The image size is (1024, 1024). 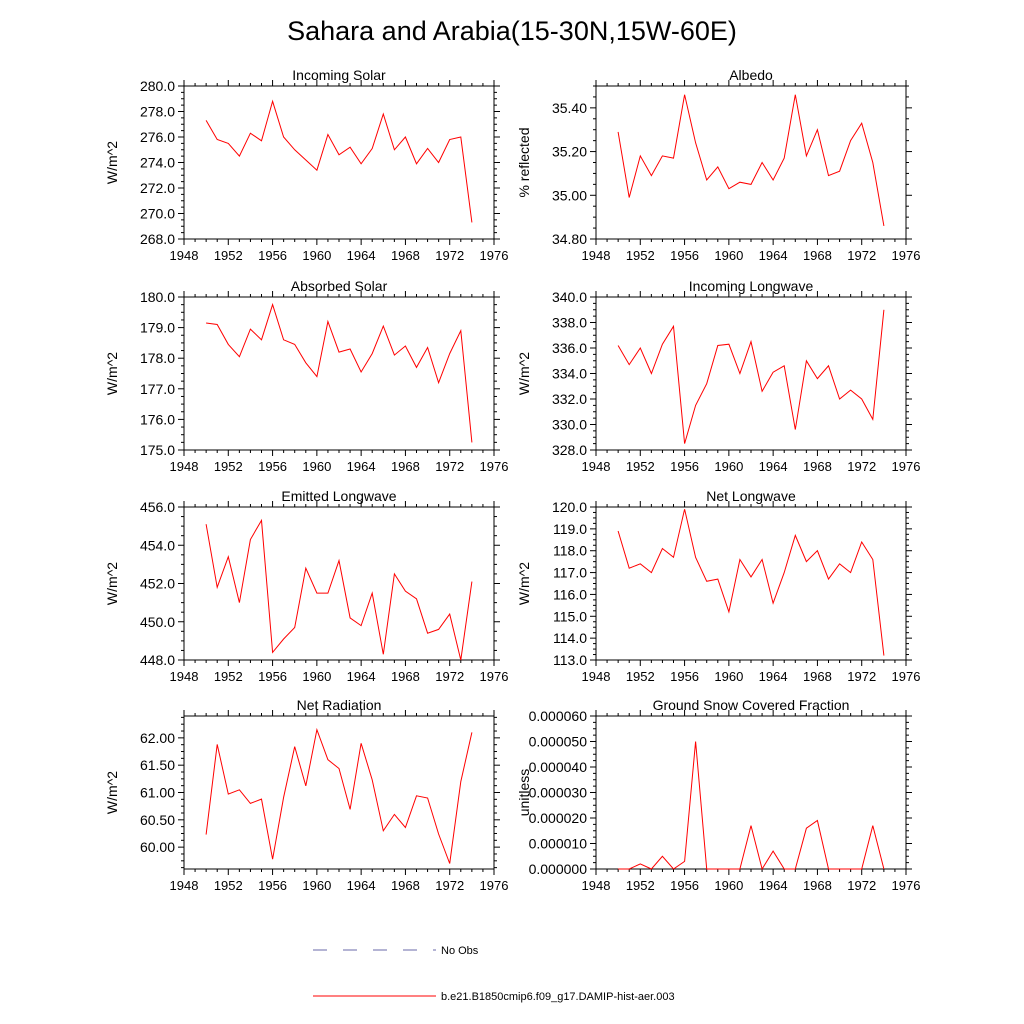 What do you see at coordinates (157, 450) in the screenshot?
I see `y-tick-label: 175.0` at bounding box center [157, 450].